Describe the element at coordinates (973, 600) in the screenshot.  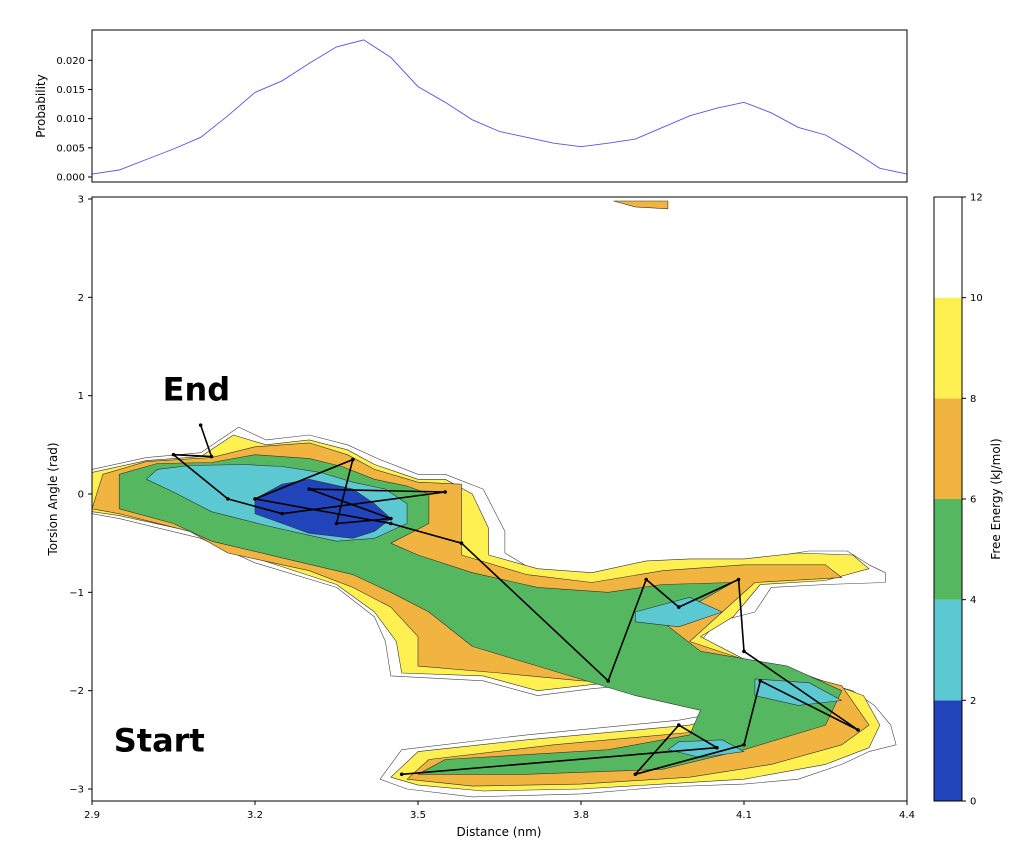
I see `colorbar-tick-label: 4` at that location.